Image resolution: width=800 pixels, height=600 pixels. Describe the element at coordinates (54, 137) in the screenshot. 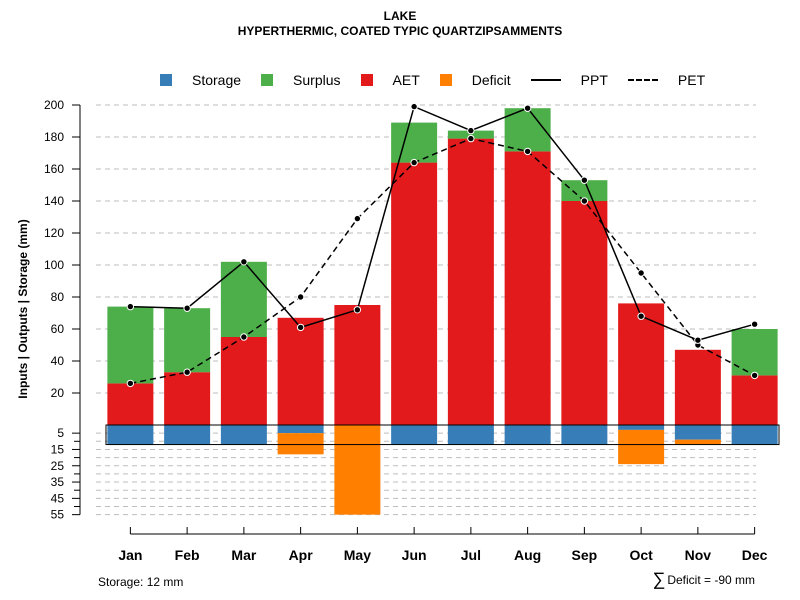

I see `y-tick-label: 180` at that location.